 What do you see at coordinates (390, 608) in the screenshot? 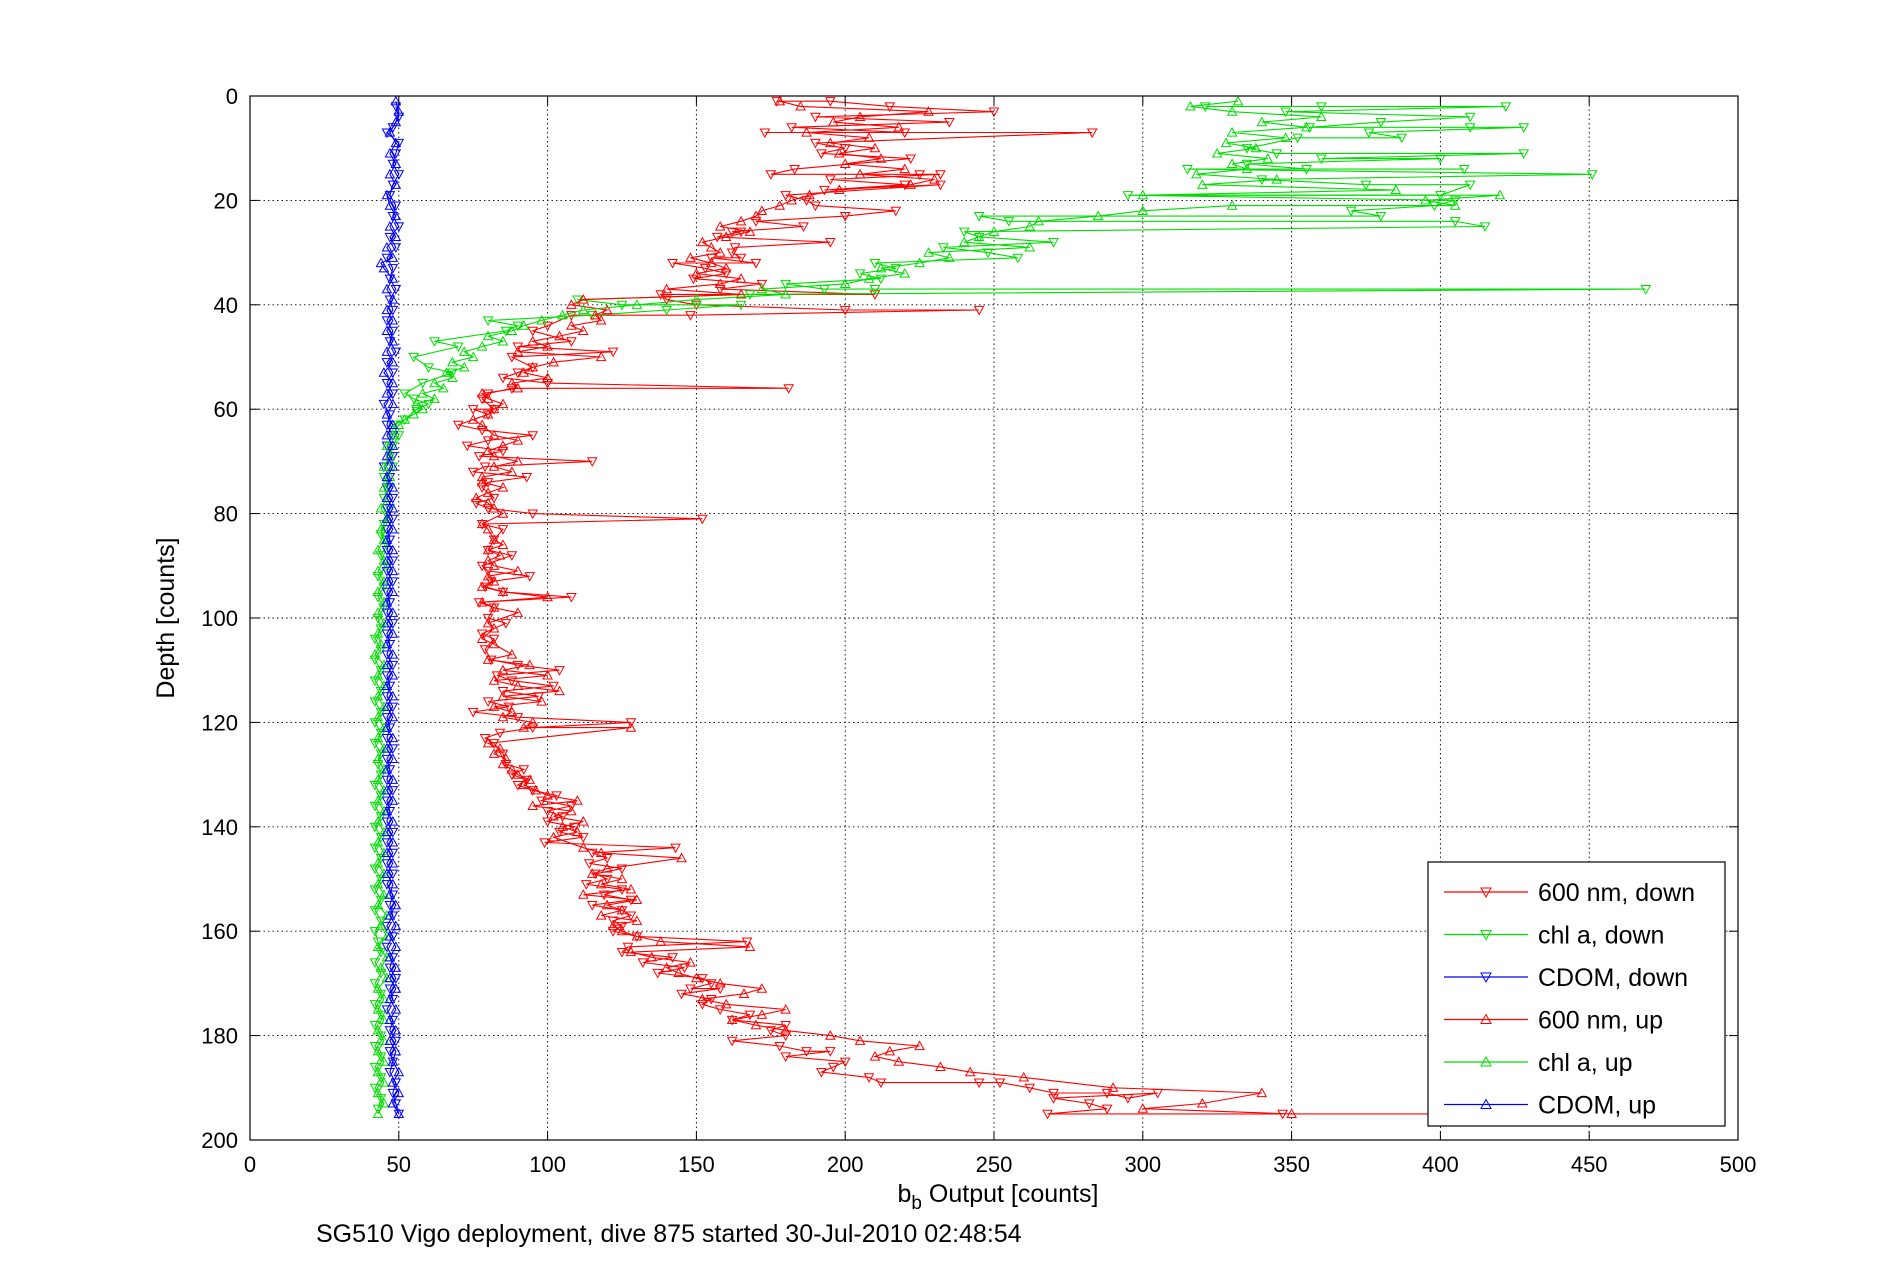
I see `series-line` at bounding box center [390, 608].